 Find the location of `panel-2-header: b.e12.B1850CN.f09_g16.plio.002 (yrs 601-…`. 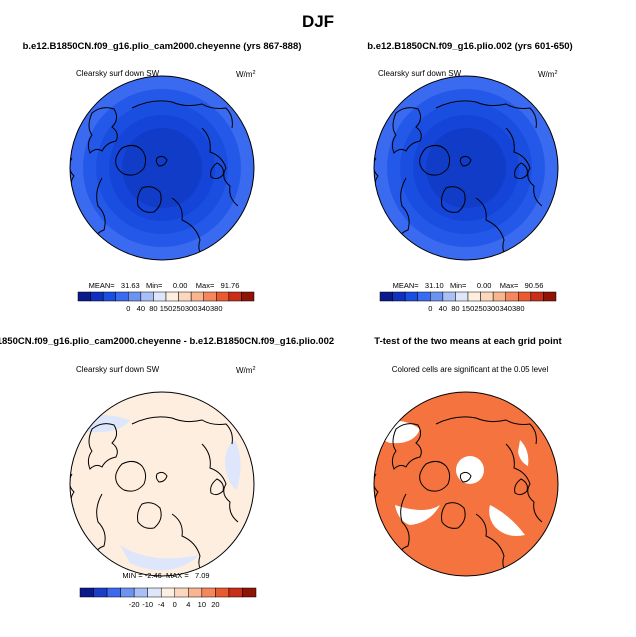

panel-2-header: b.e12.B1850CN.f09_g16.plio.002 (yrs 601-… is located at coordinates (469, 46).